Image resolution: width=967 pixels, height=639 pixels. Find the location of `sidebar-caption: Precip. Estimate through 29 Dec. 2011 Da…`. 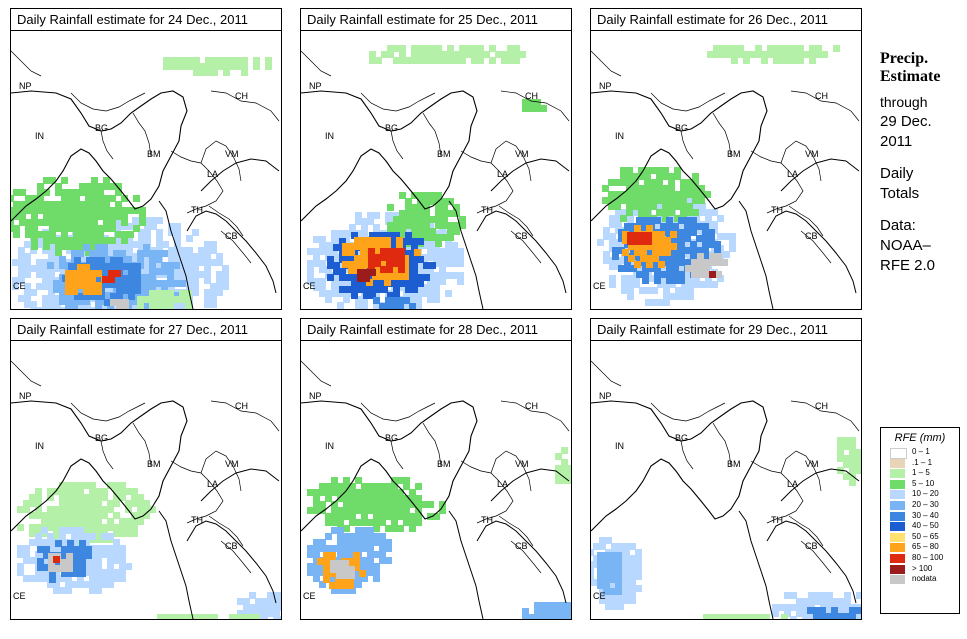

sidebar-caption: Precip. Estimate through 29 Dec. 2011 Da… is located at coordinates (922, 163).